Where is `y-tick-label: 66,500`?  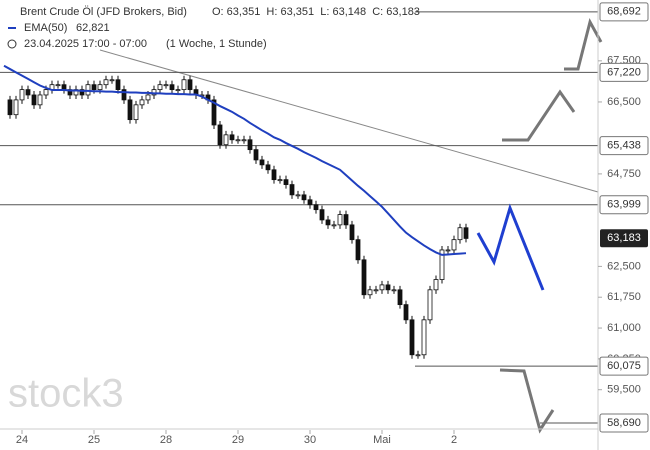
y-tick-label: 66,500 is located at coordinates (624, 102).